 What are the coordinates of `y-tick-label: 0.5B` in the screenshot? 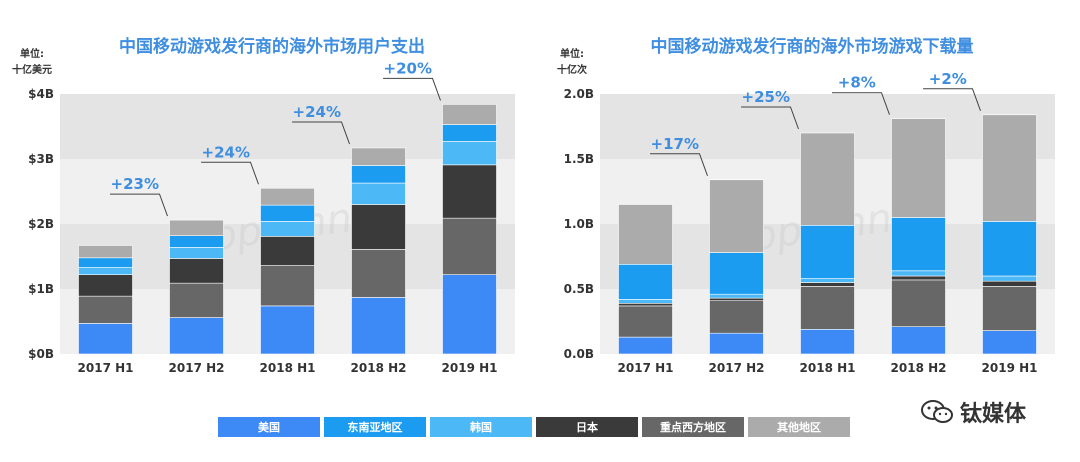 It's located at (579, 289).